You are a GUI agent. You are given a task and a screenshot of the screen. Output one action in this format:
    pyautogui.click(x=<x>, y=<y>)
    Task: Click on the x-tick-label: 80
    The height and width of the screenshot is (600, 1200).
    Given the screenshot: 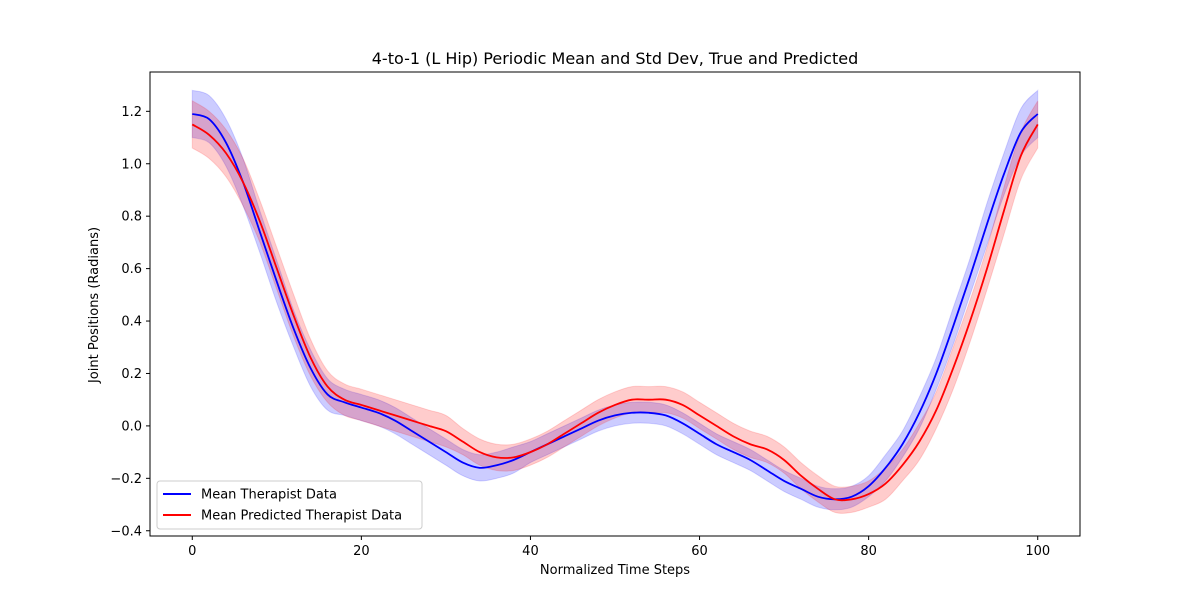 What is the action you would take?
    pyautogui.click(x=868, y=551)
    